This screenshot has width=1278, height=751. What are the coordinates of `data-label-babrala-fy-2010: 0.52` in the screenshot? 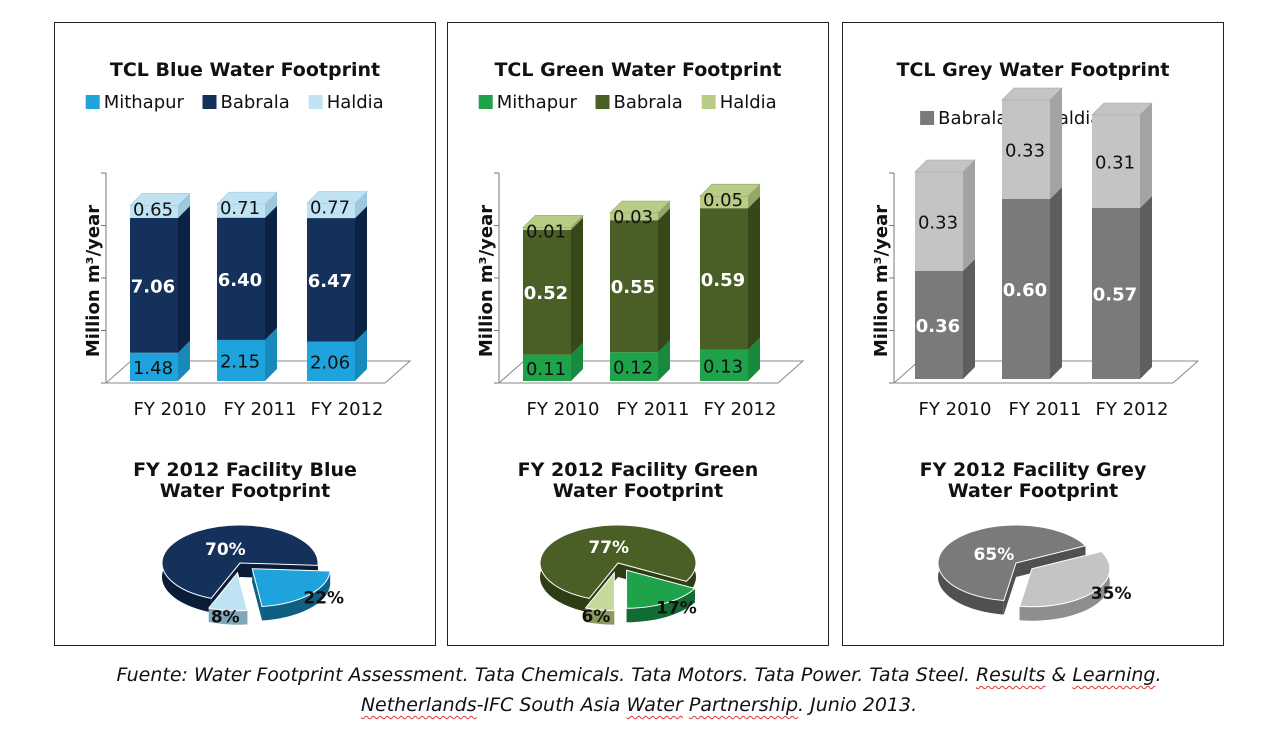 It's located at (546, 293).